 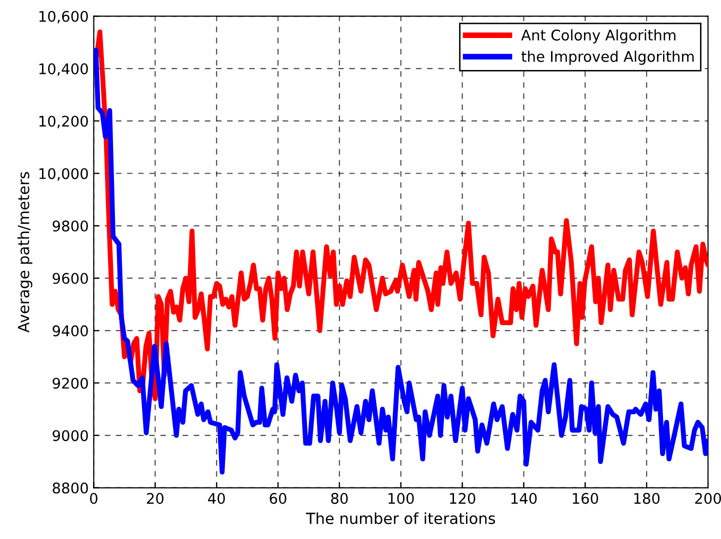 What do you see at coordinates (63, 17) in the screenshot?
I see `y-tick-label: 10,600` at bounding box center [63, 17].